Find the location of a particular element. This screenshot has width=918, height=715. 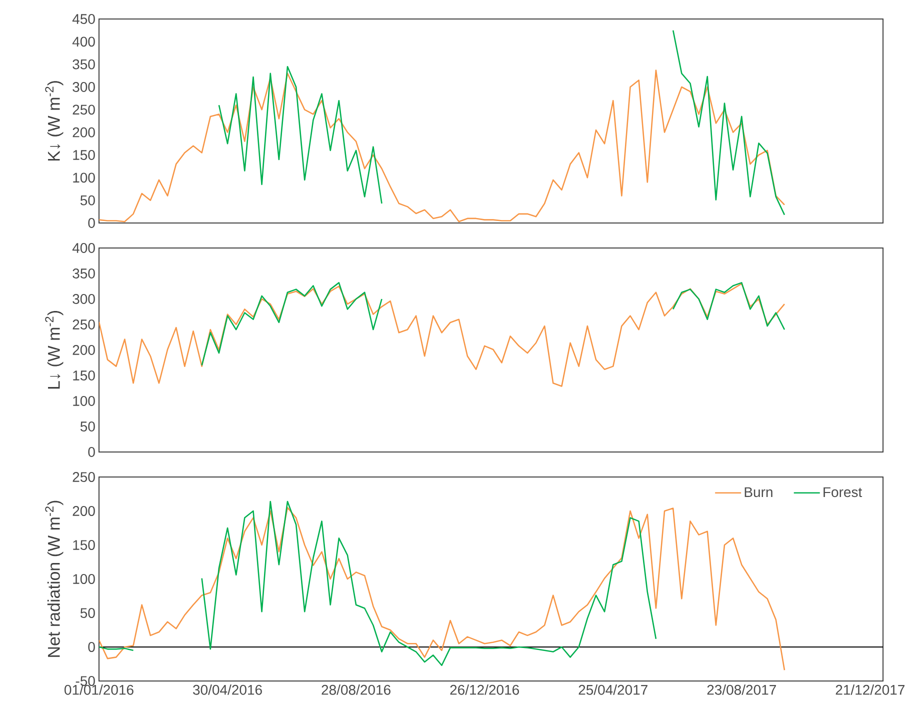

x-tick-label: 30/04/2016 is located at coordinates (227, 689).